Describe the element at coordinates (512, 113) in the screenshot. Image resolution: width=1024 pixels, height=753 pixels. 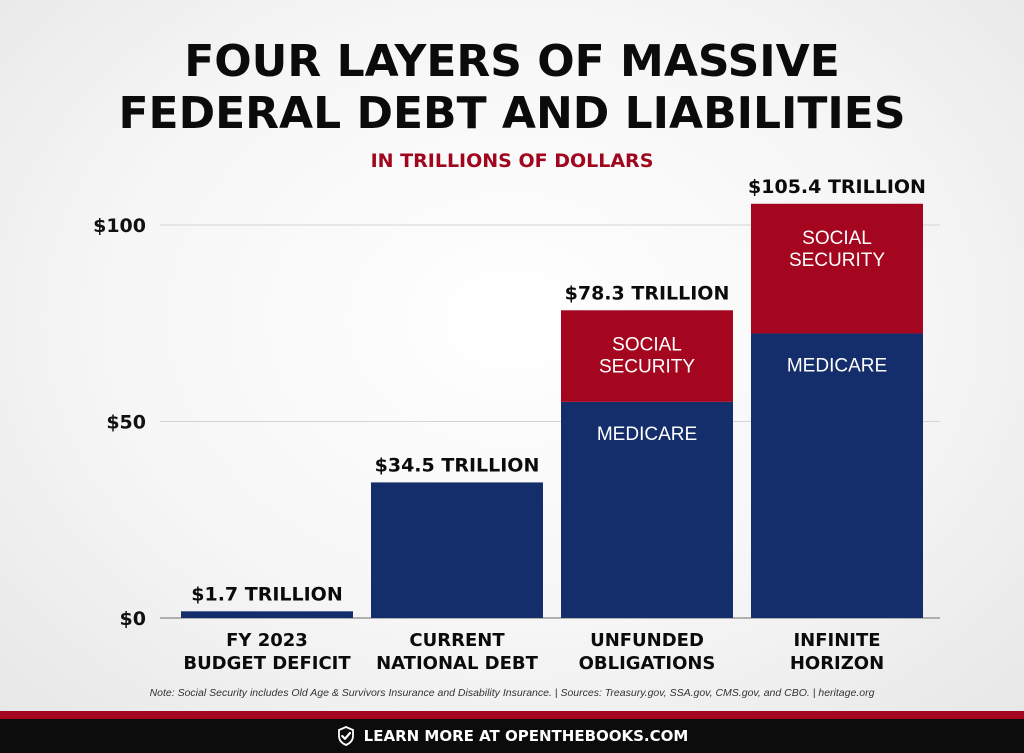
I see `chart-title-line-2: FEDERAL DEBT AND LIABILITIES` at that location.